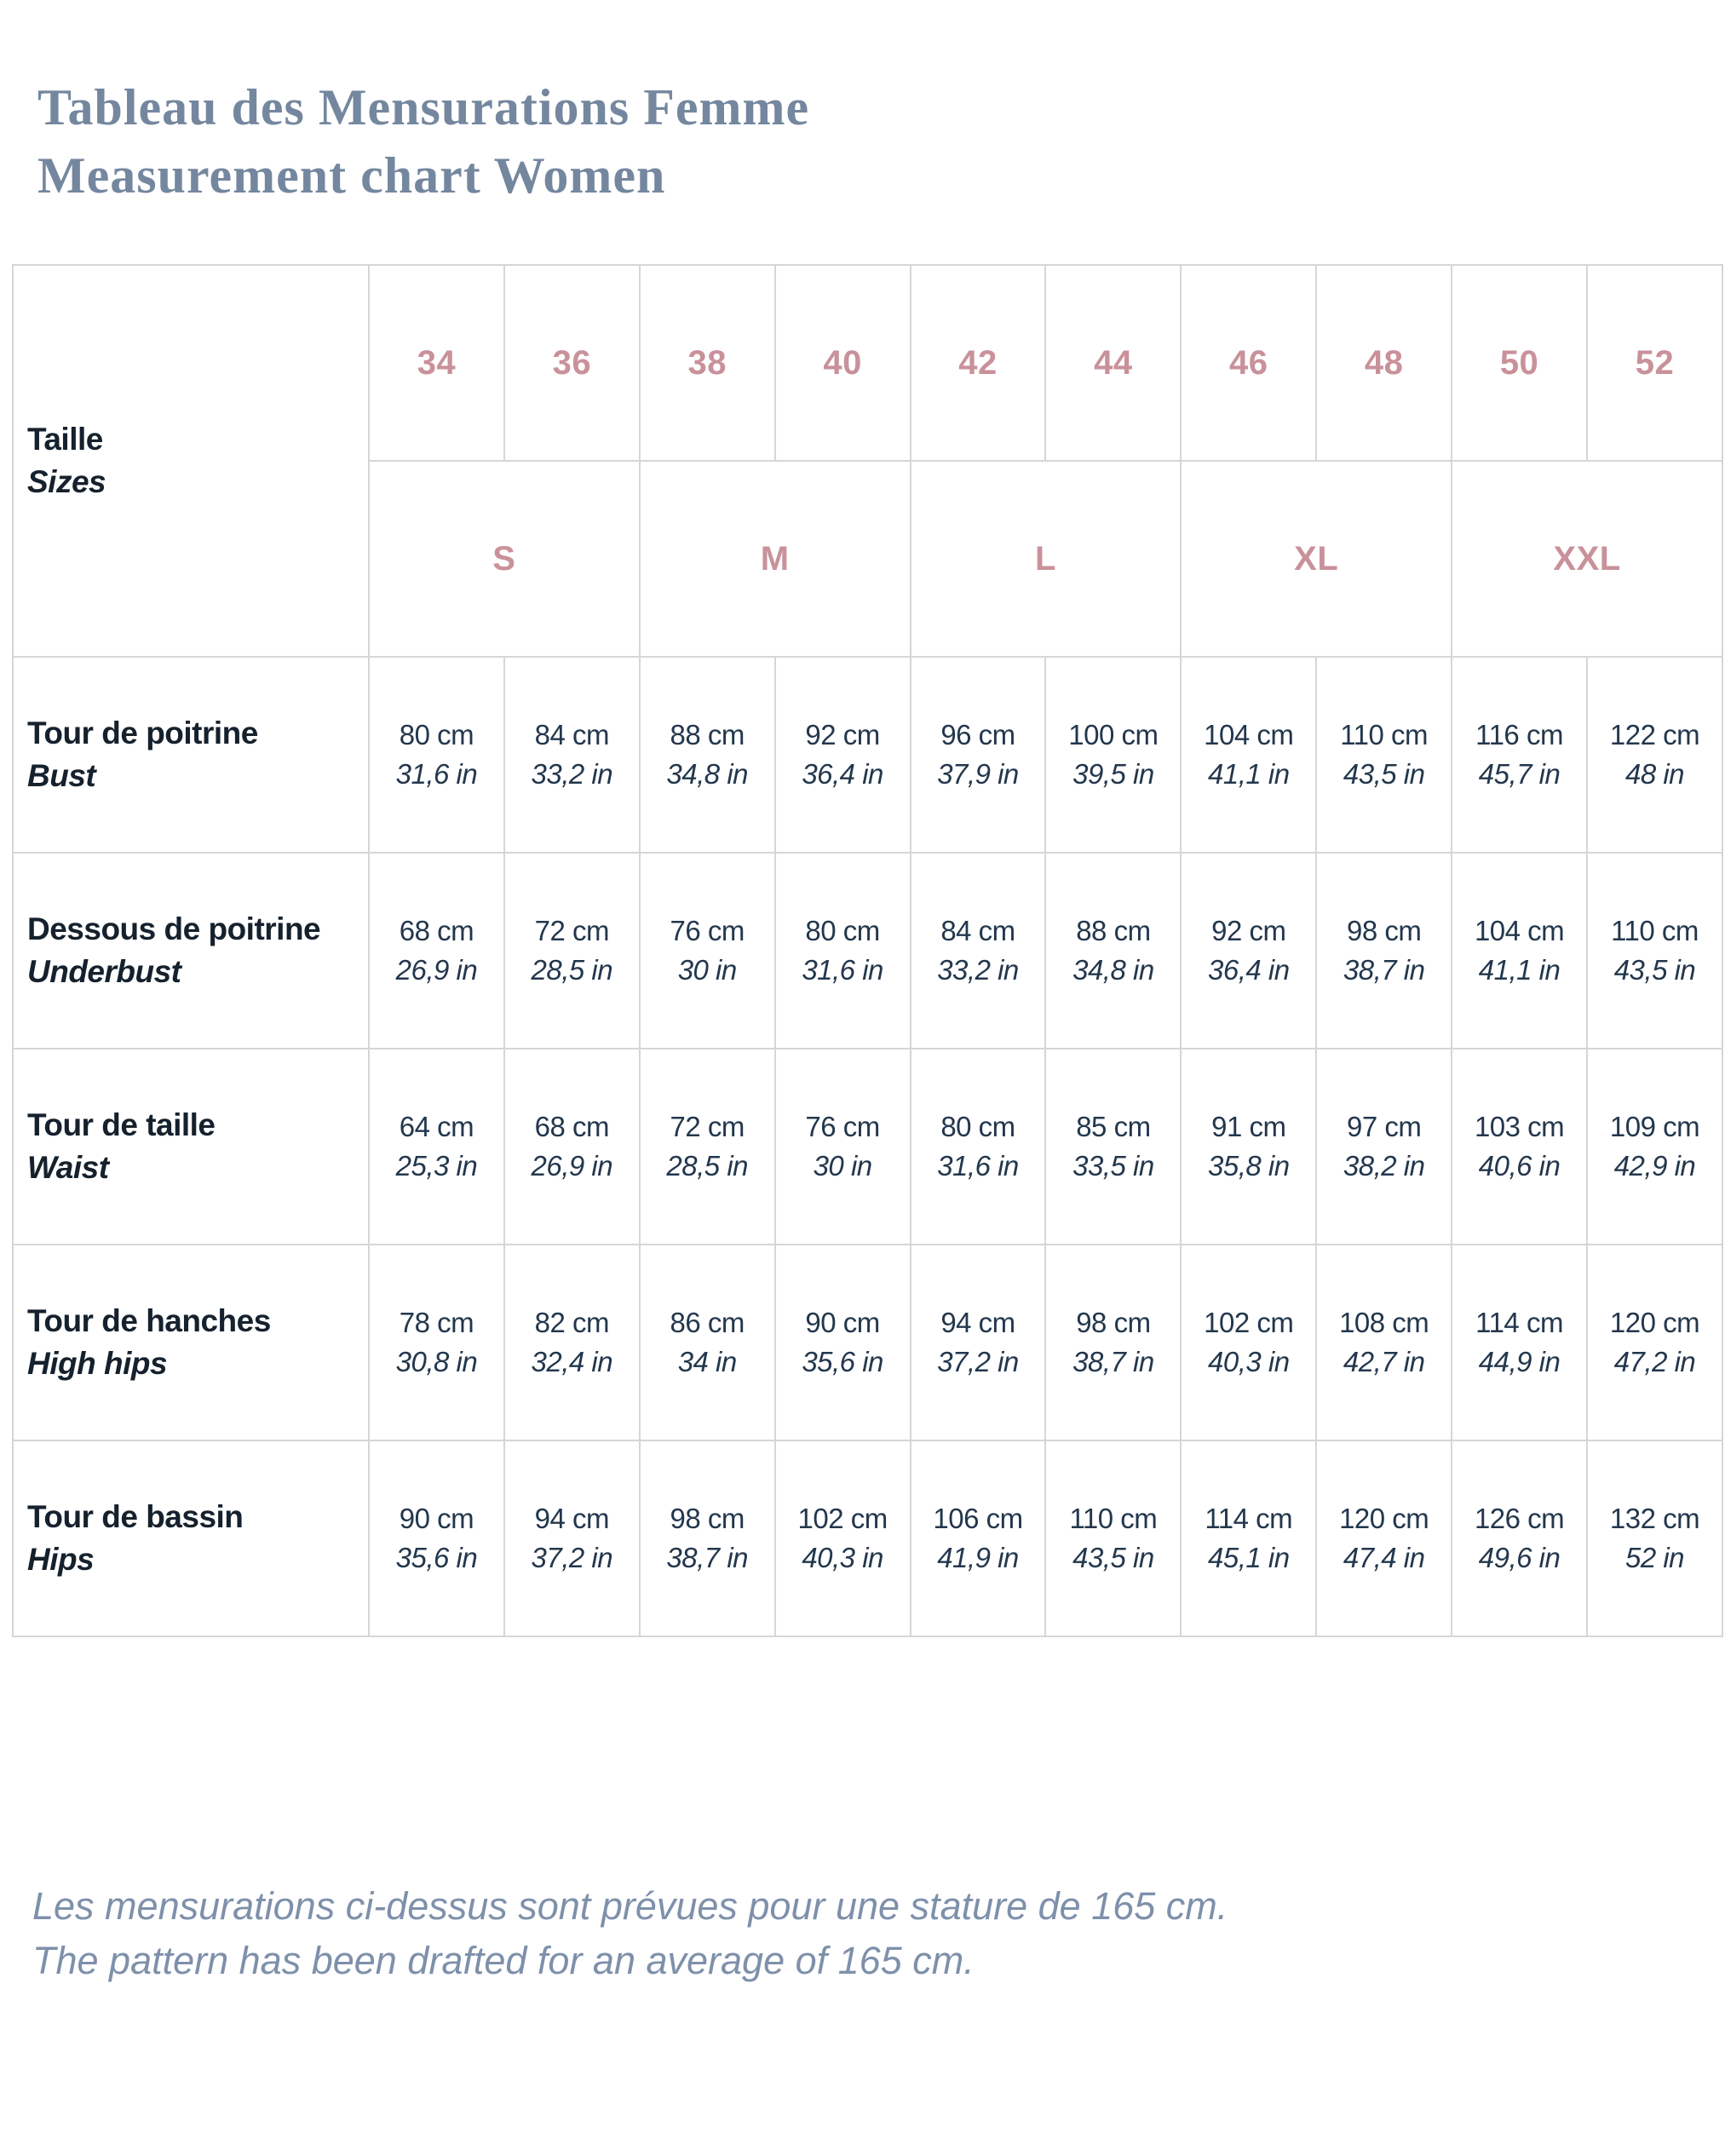  Describe the element at coordinates (1519, 930) in the screenshot. I see `value-cm: 104 cm` at that location.